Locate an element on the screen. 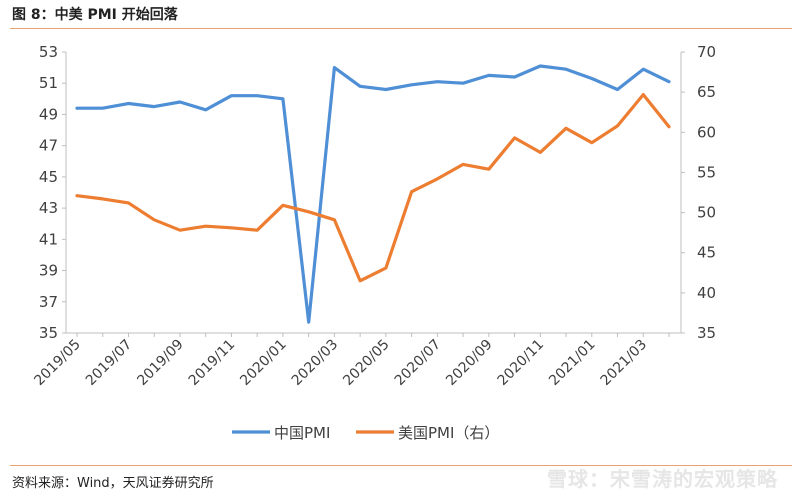  x-tick-label: 2020/01 is located at coordinates (263, 363).